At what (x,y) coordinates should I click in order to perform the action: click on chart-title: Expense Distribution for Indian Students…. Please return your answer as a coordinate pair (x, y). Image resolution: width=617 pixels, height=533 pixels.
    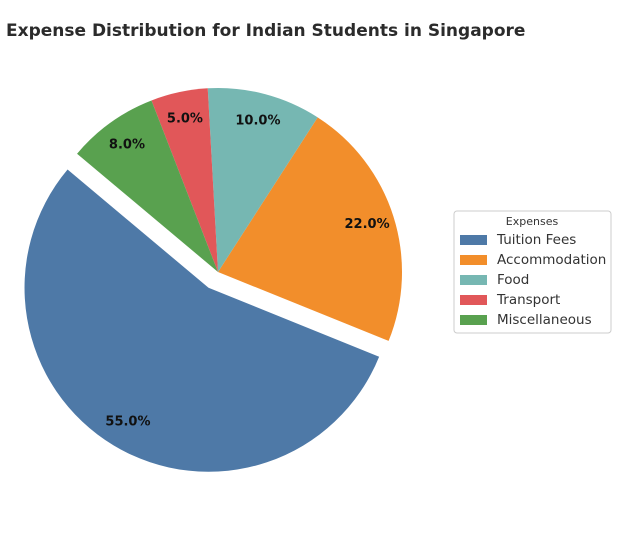
    Looking at the image, I should click on (265, 31).